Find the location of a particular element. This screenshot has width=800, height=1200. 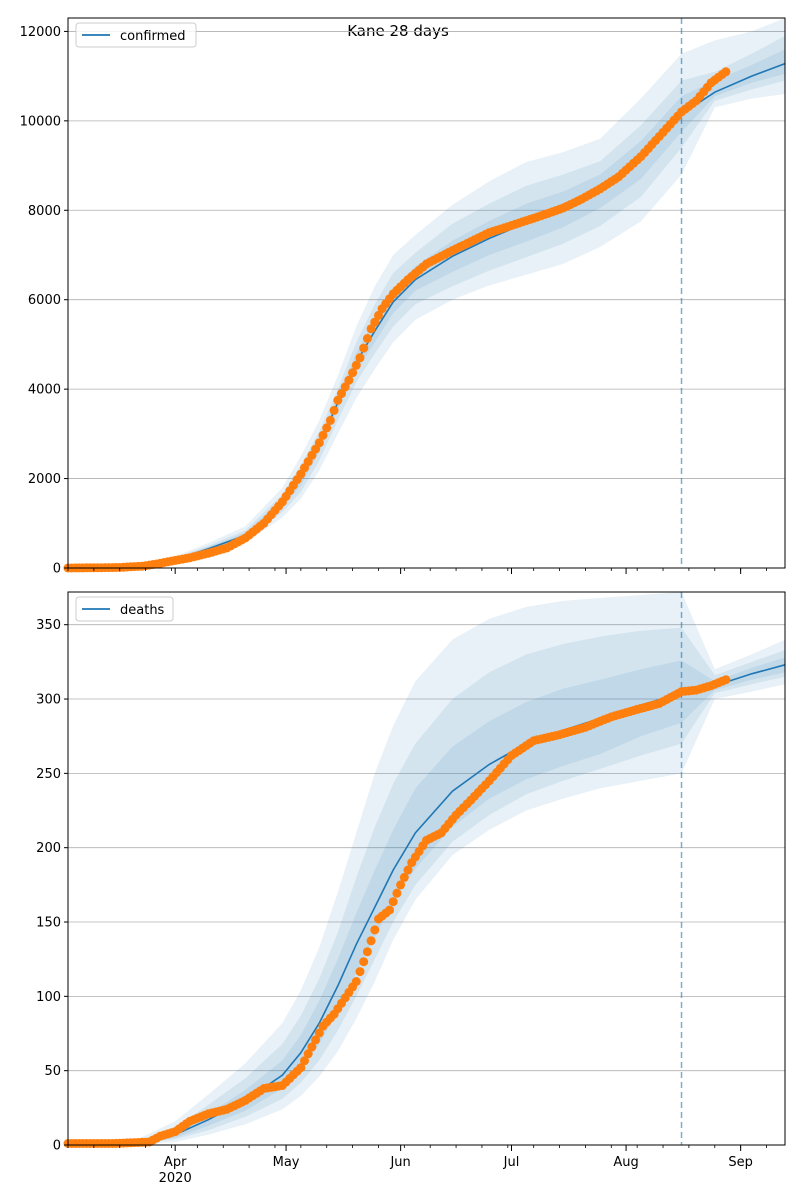

x-year-label: 2020 is located at coordinates (175, 1178).